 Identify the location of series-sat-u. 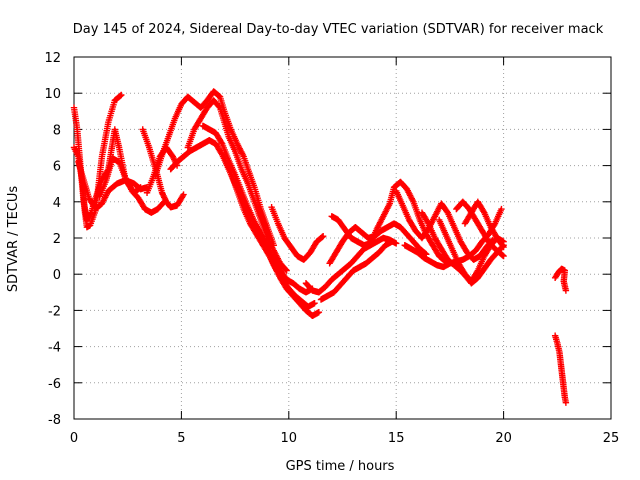
(480, 229).